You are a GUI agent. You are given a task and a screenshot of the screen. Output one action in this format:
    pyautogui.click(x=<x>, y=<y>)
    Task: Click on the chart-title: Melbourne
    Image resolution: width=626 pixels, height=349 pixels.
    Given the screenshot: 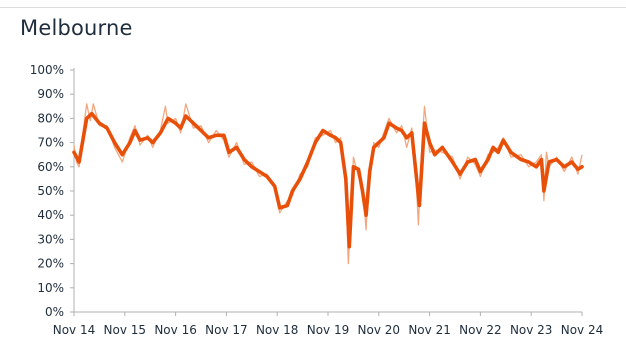 What is the action you would take?
    pyautogui.click(x=76, y=28)
    